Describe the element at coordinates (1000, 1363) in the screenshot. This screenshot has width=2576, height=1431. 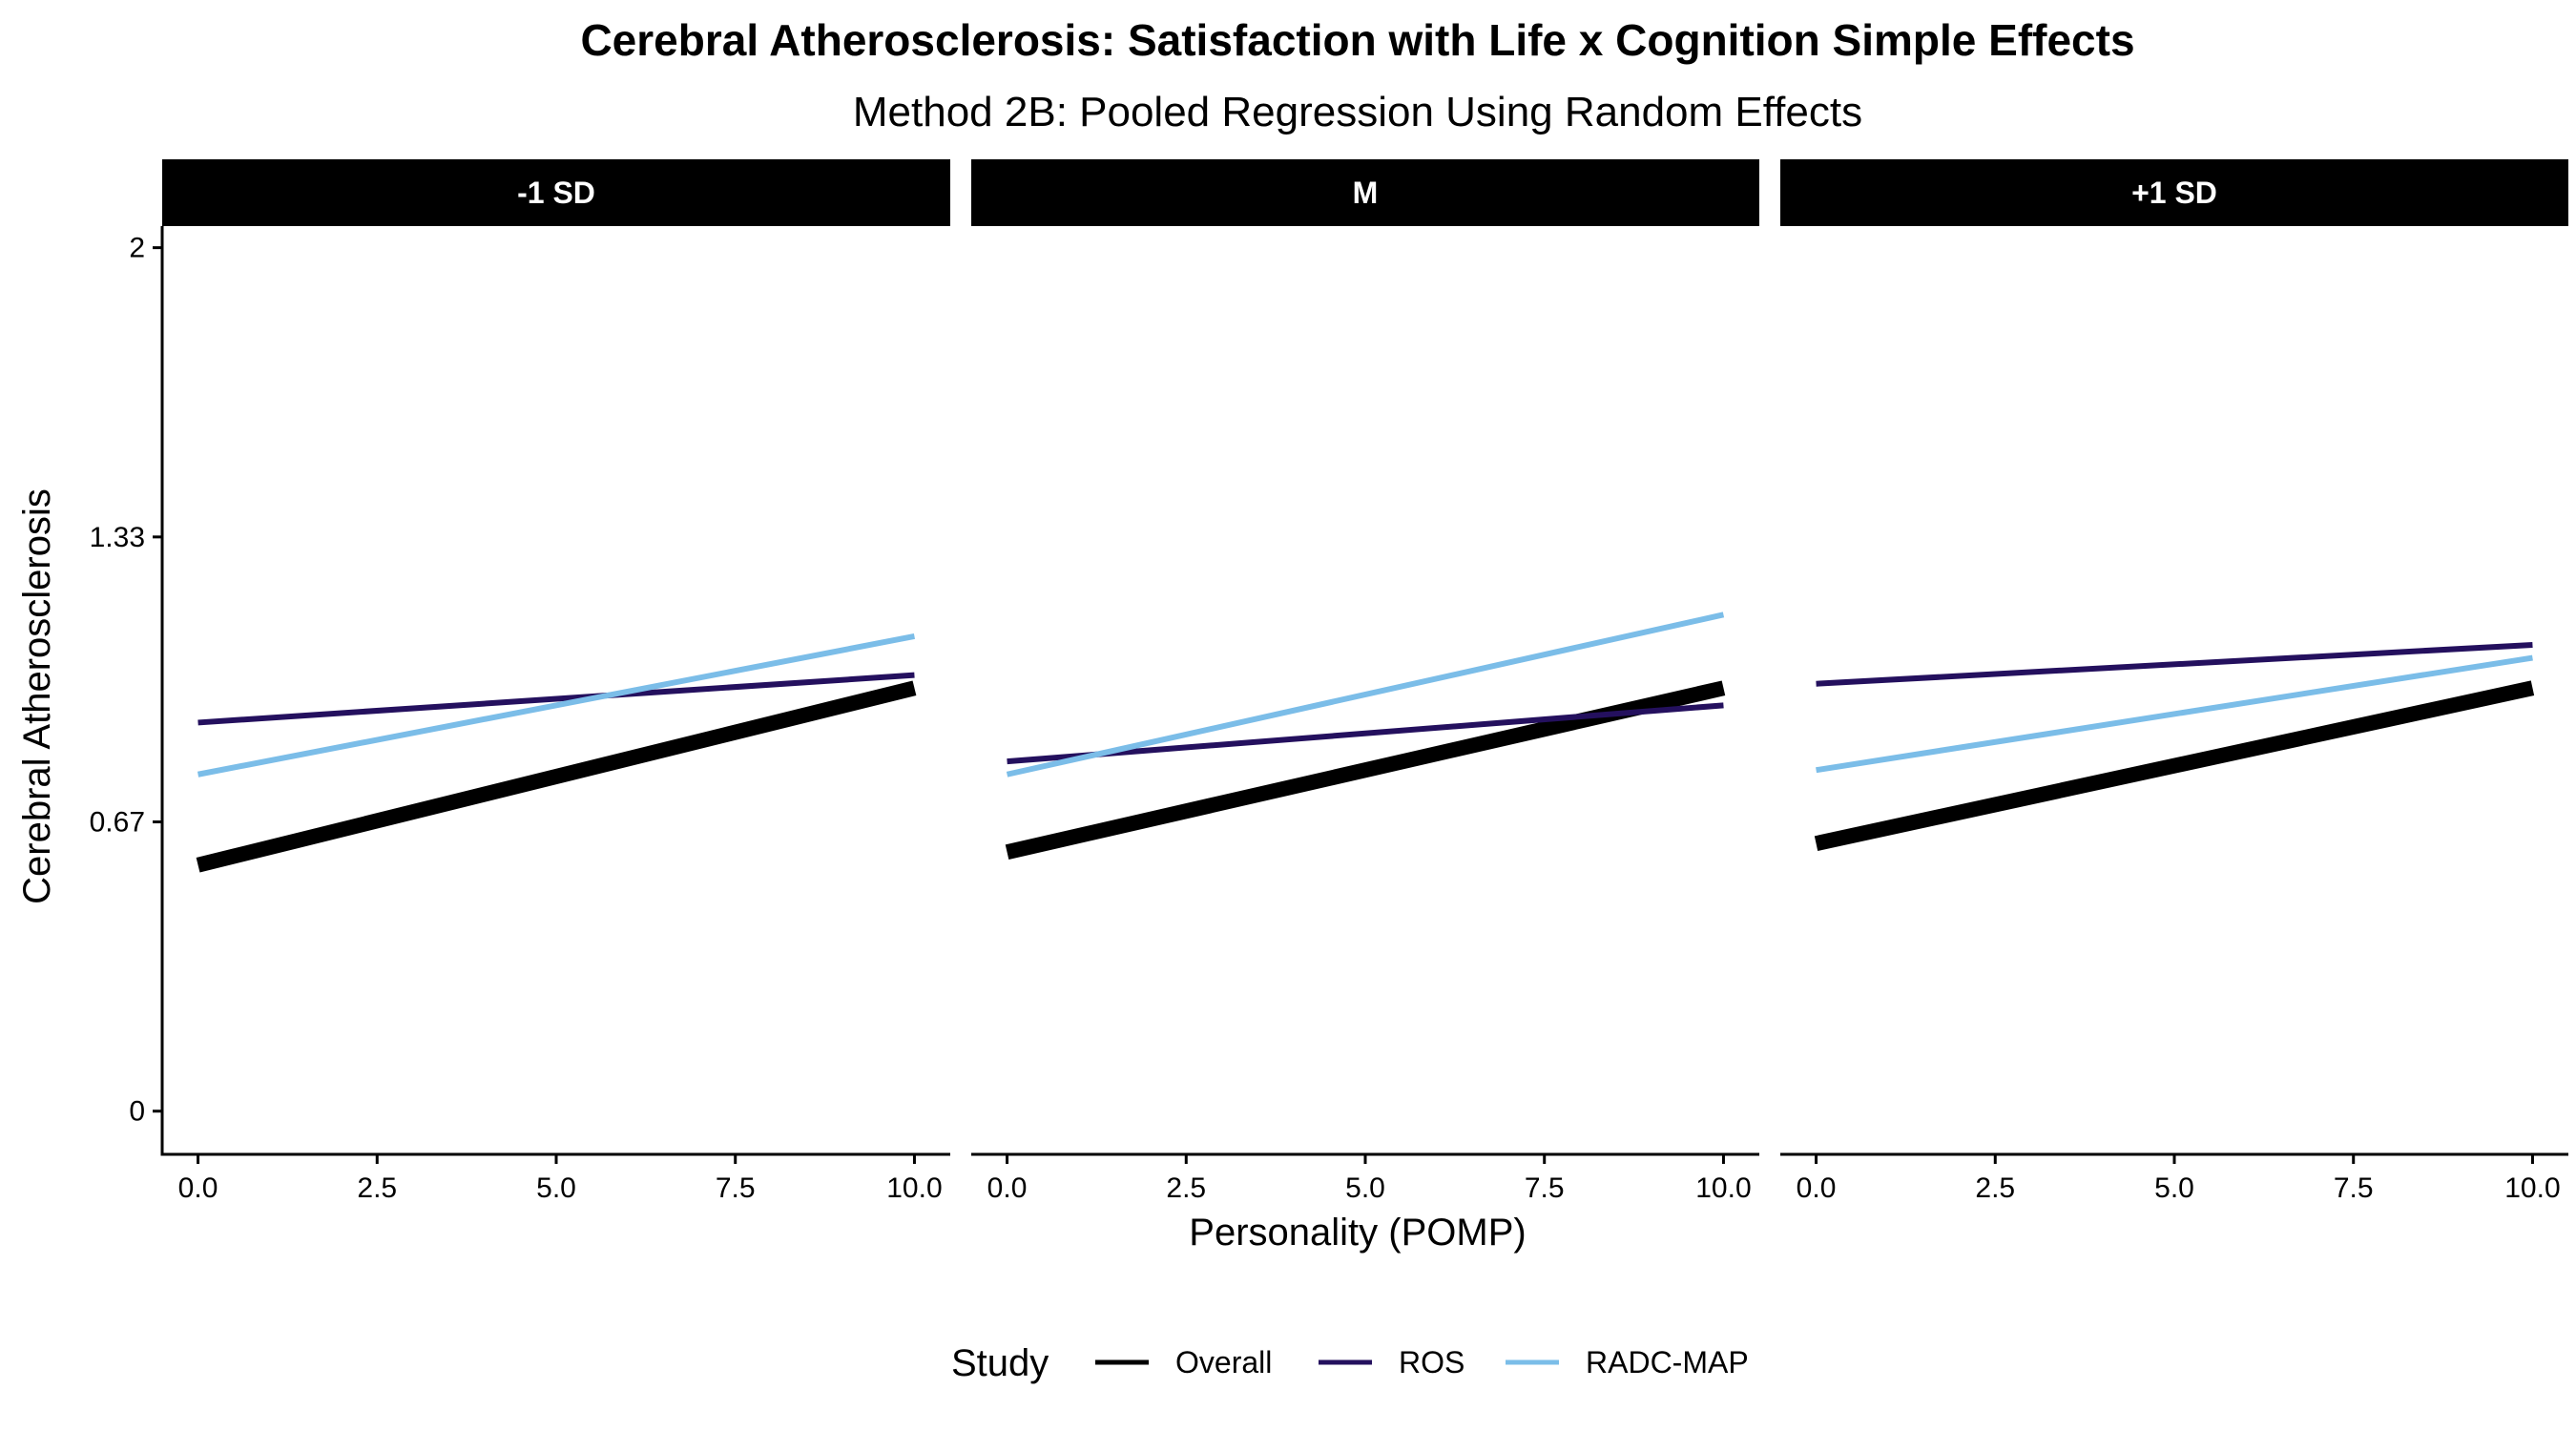
I see `legend-title: Study` at that location.